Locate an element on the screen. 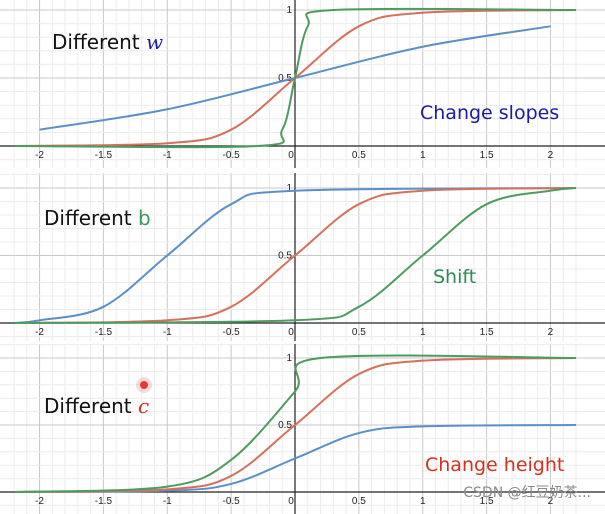 The height and width of the screenshot is (514, 605). title-variable: c is located at coordinates (144, 406).